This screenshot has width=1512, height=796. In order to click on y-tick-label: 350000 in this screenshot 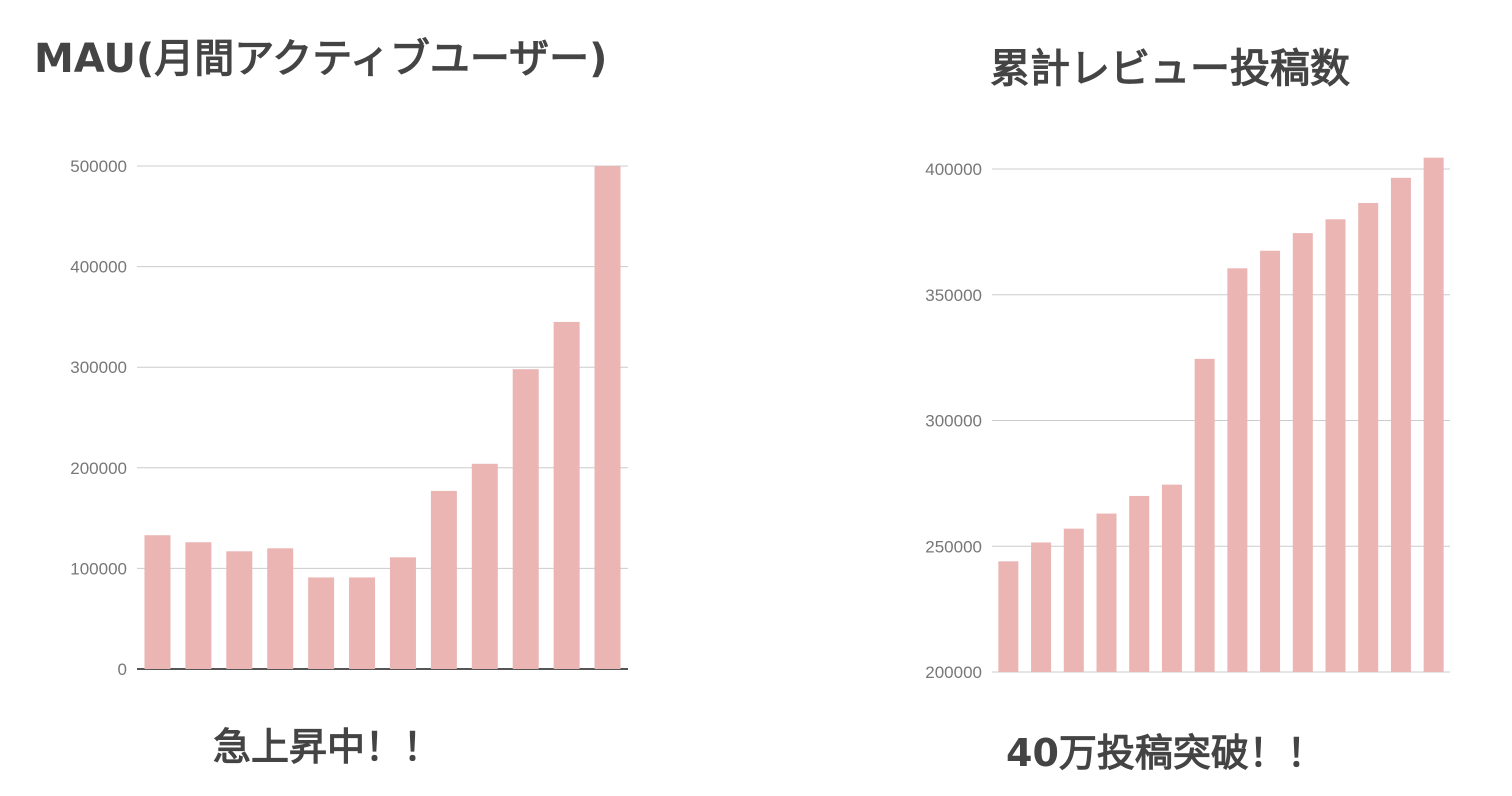, I will do `click(953, 295)`.